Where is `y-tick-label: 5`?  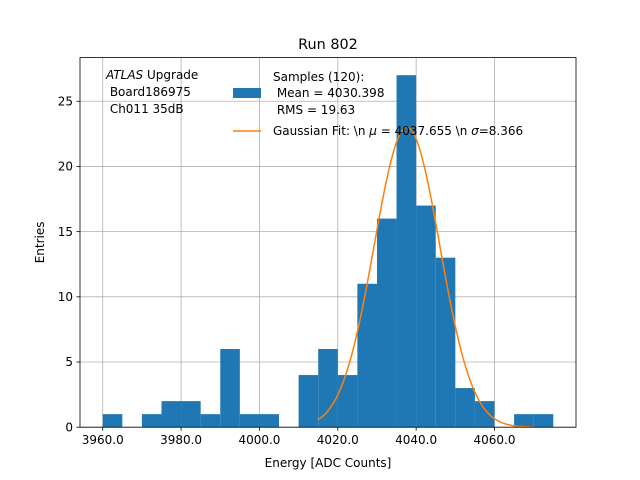
y-tick-label: 5 is located at coordinates (69, 362).